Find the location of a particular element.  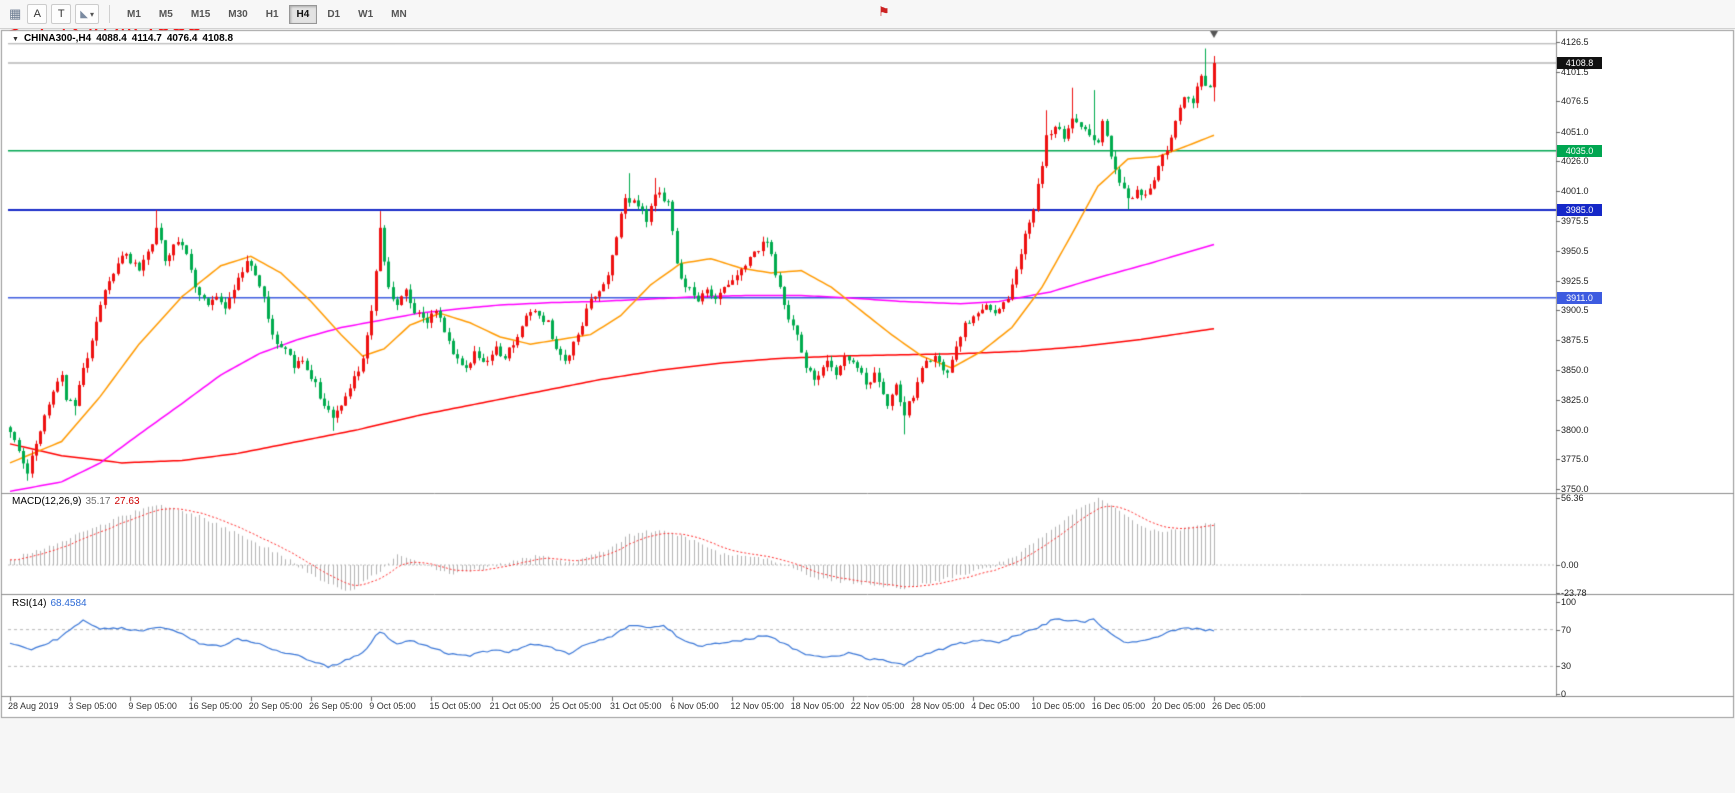

date-axis-label: 21 Oct 05:00 is located at coordinates (515, 706).